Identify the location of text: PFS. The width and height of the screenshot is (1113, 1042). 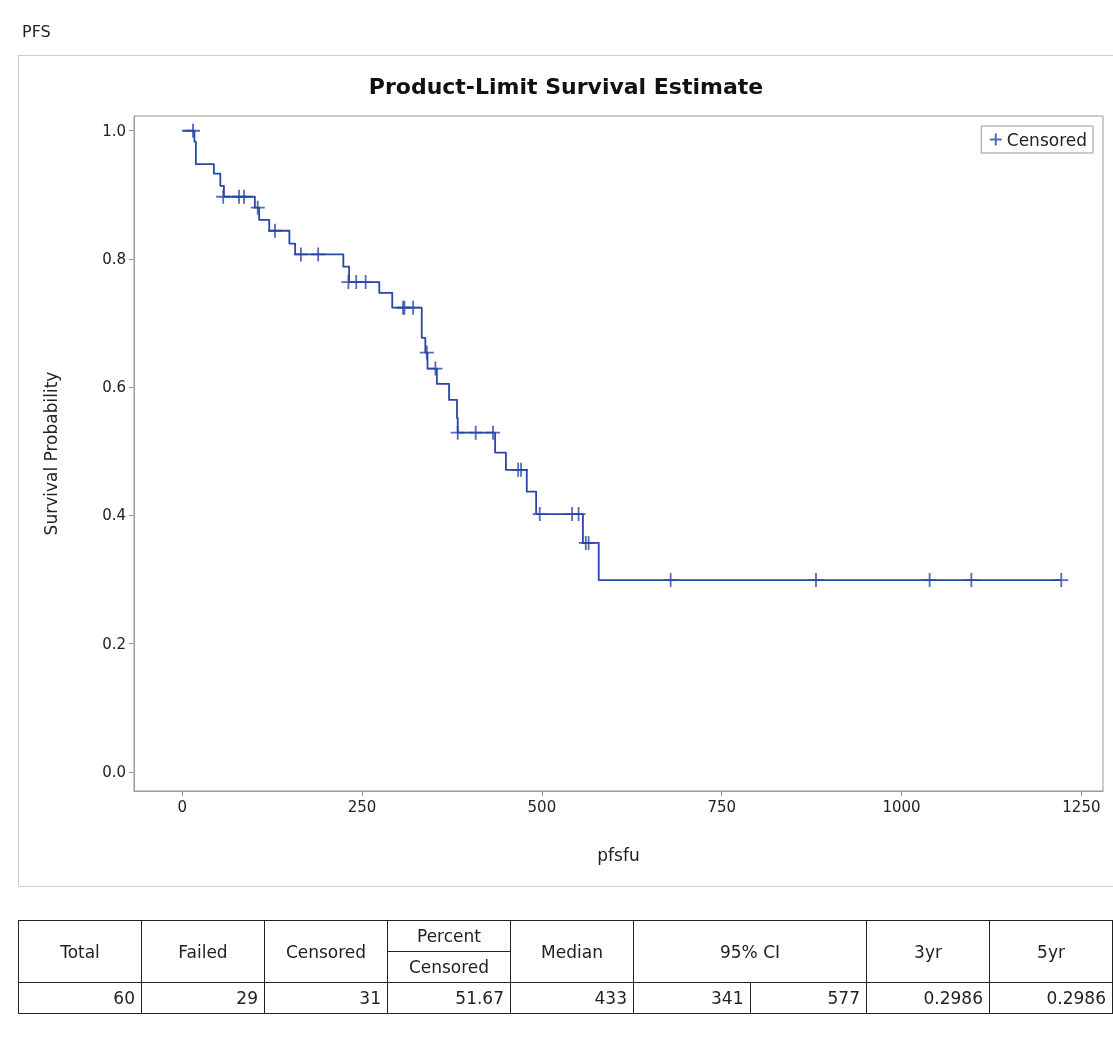
(36, 31).